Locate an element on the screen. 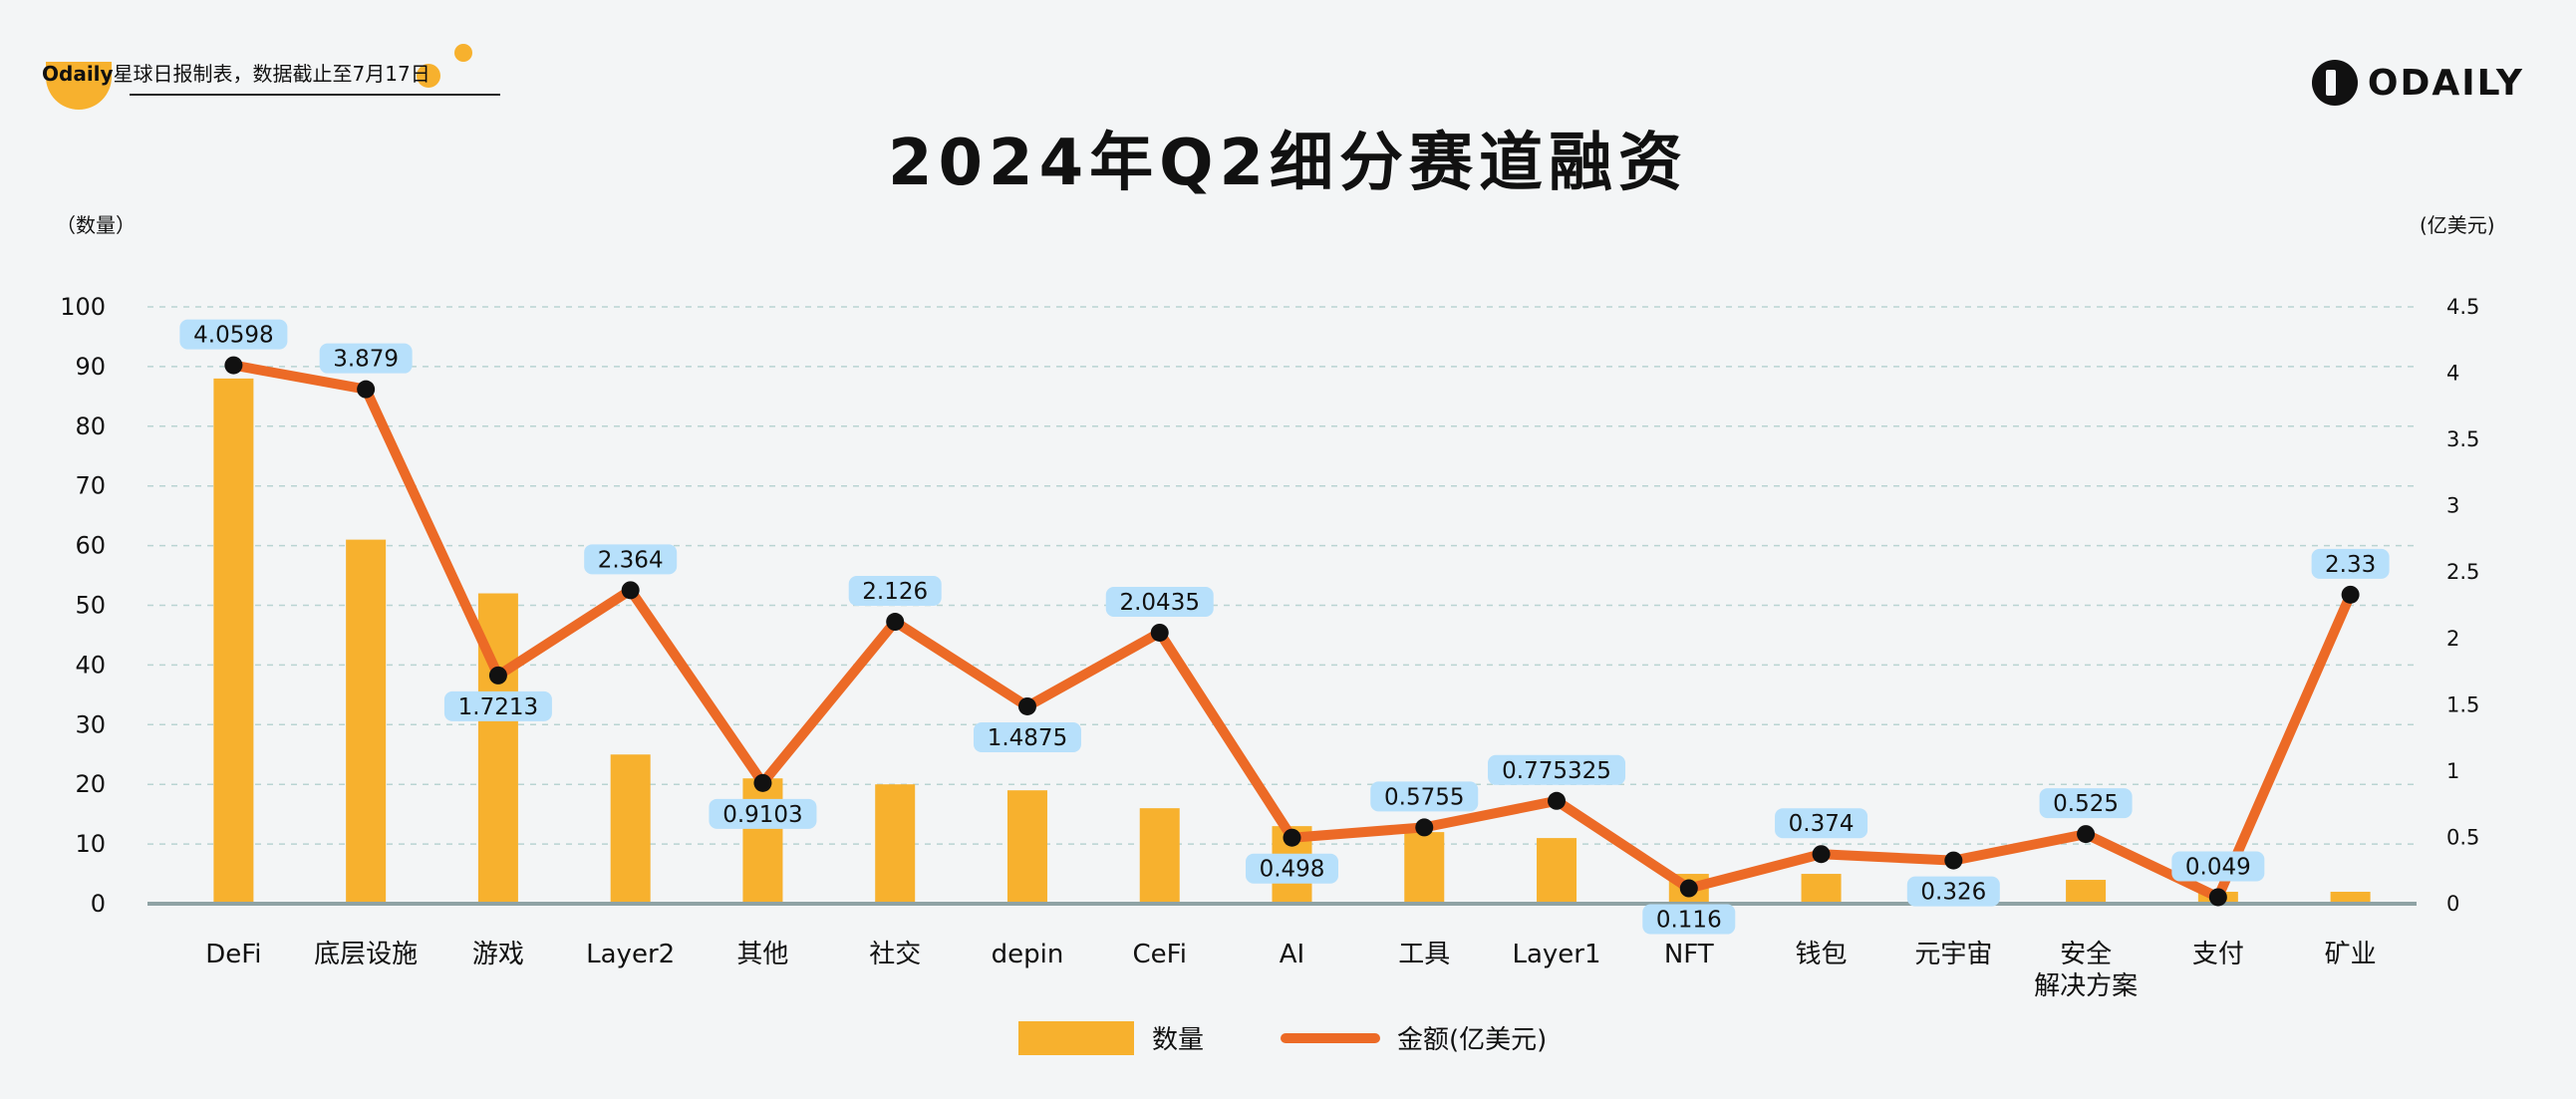  y-left-tick-label: 70 is located at coordinates (90, 486).